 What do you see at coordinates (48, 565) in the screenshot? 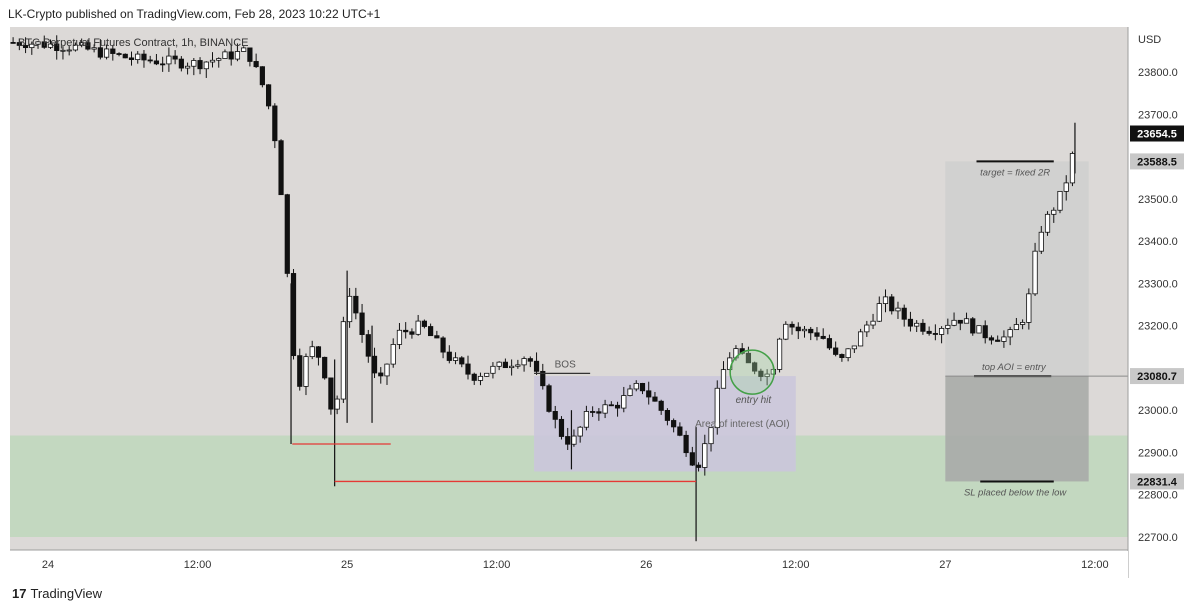
I see `x-tick-label: 24` at bounding box center [48, 565].